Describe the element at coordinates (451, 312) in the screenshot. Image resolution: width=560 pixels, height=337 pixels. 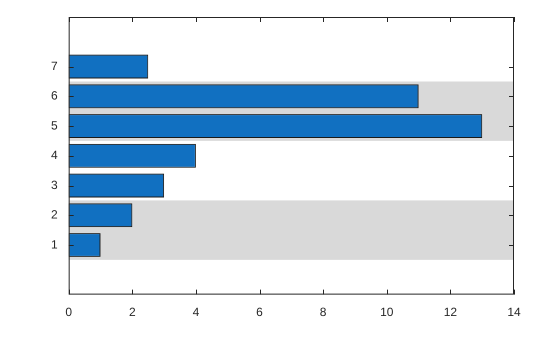
I see `x-tick-label: 12` at that location.